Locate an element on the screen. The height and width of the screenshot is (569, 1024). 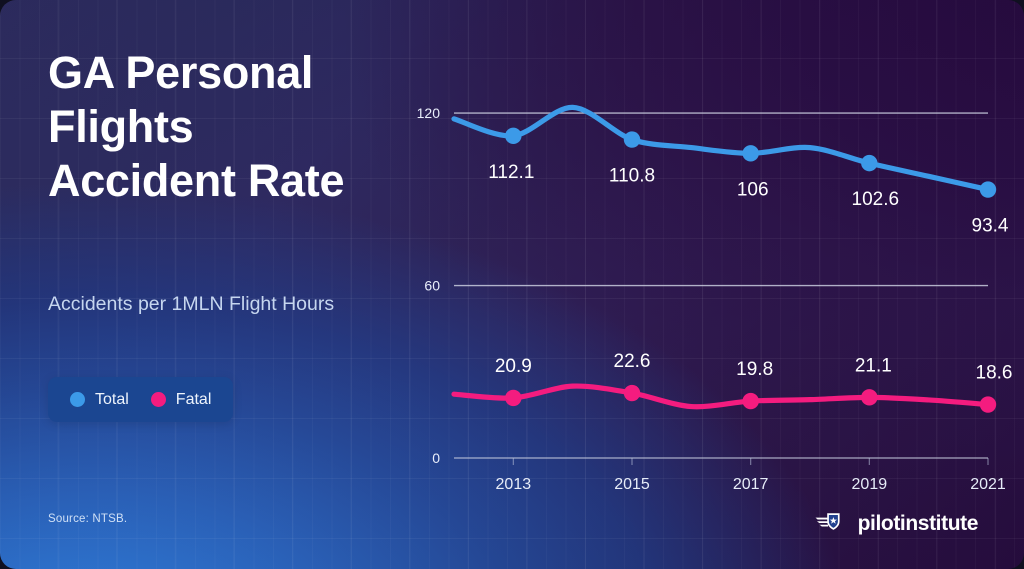
legend-item-total: Total is located at coordinates (99, 400).